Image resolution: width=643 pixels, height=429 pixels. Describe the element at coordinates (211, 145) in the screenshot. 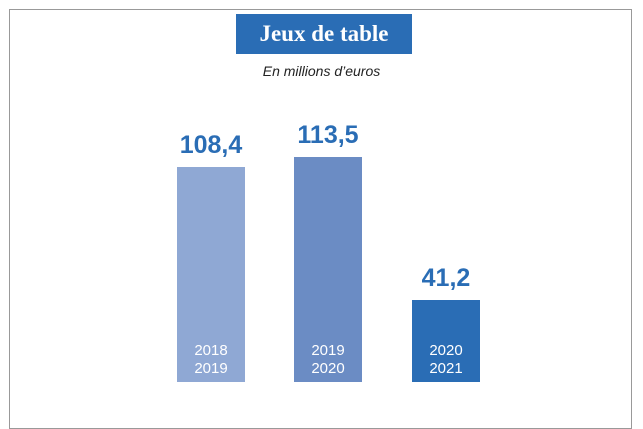

I see `value-label: 108,4` at that location.